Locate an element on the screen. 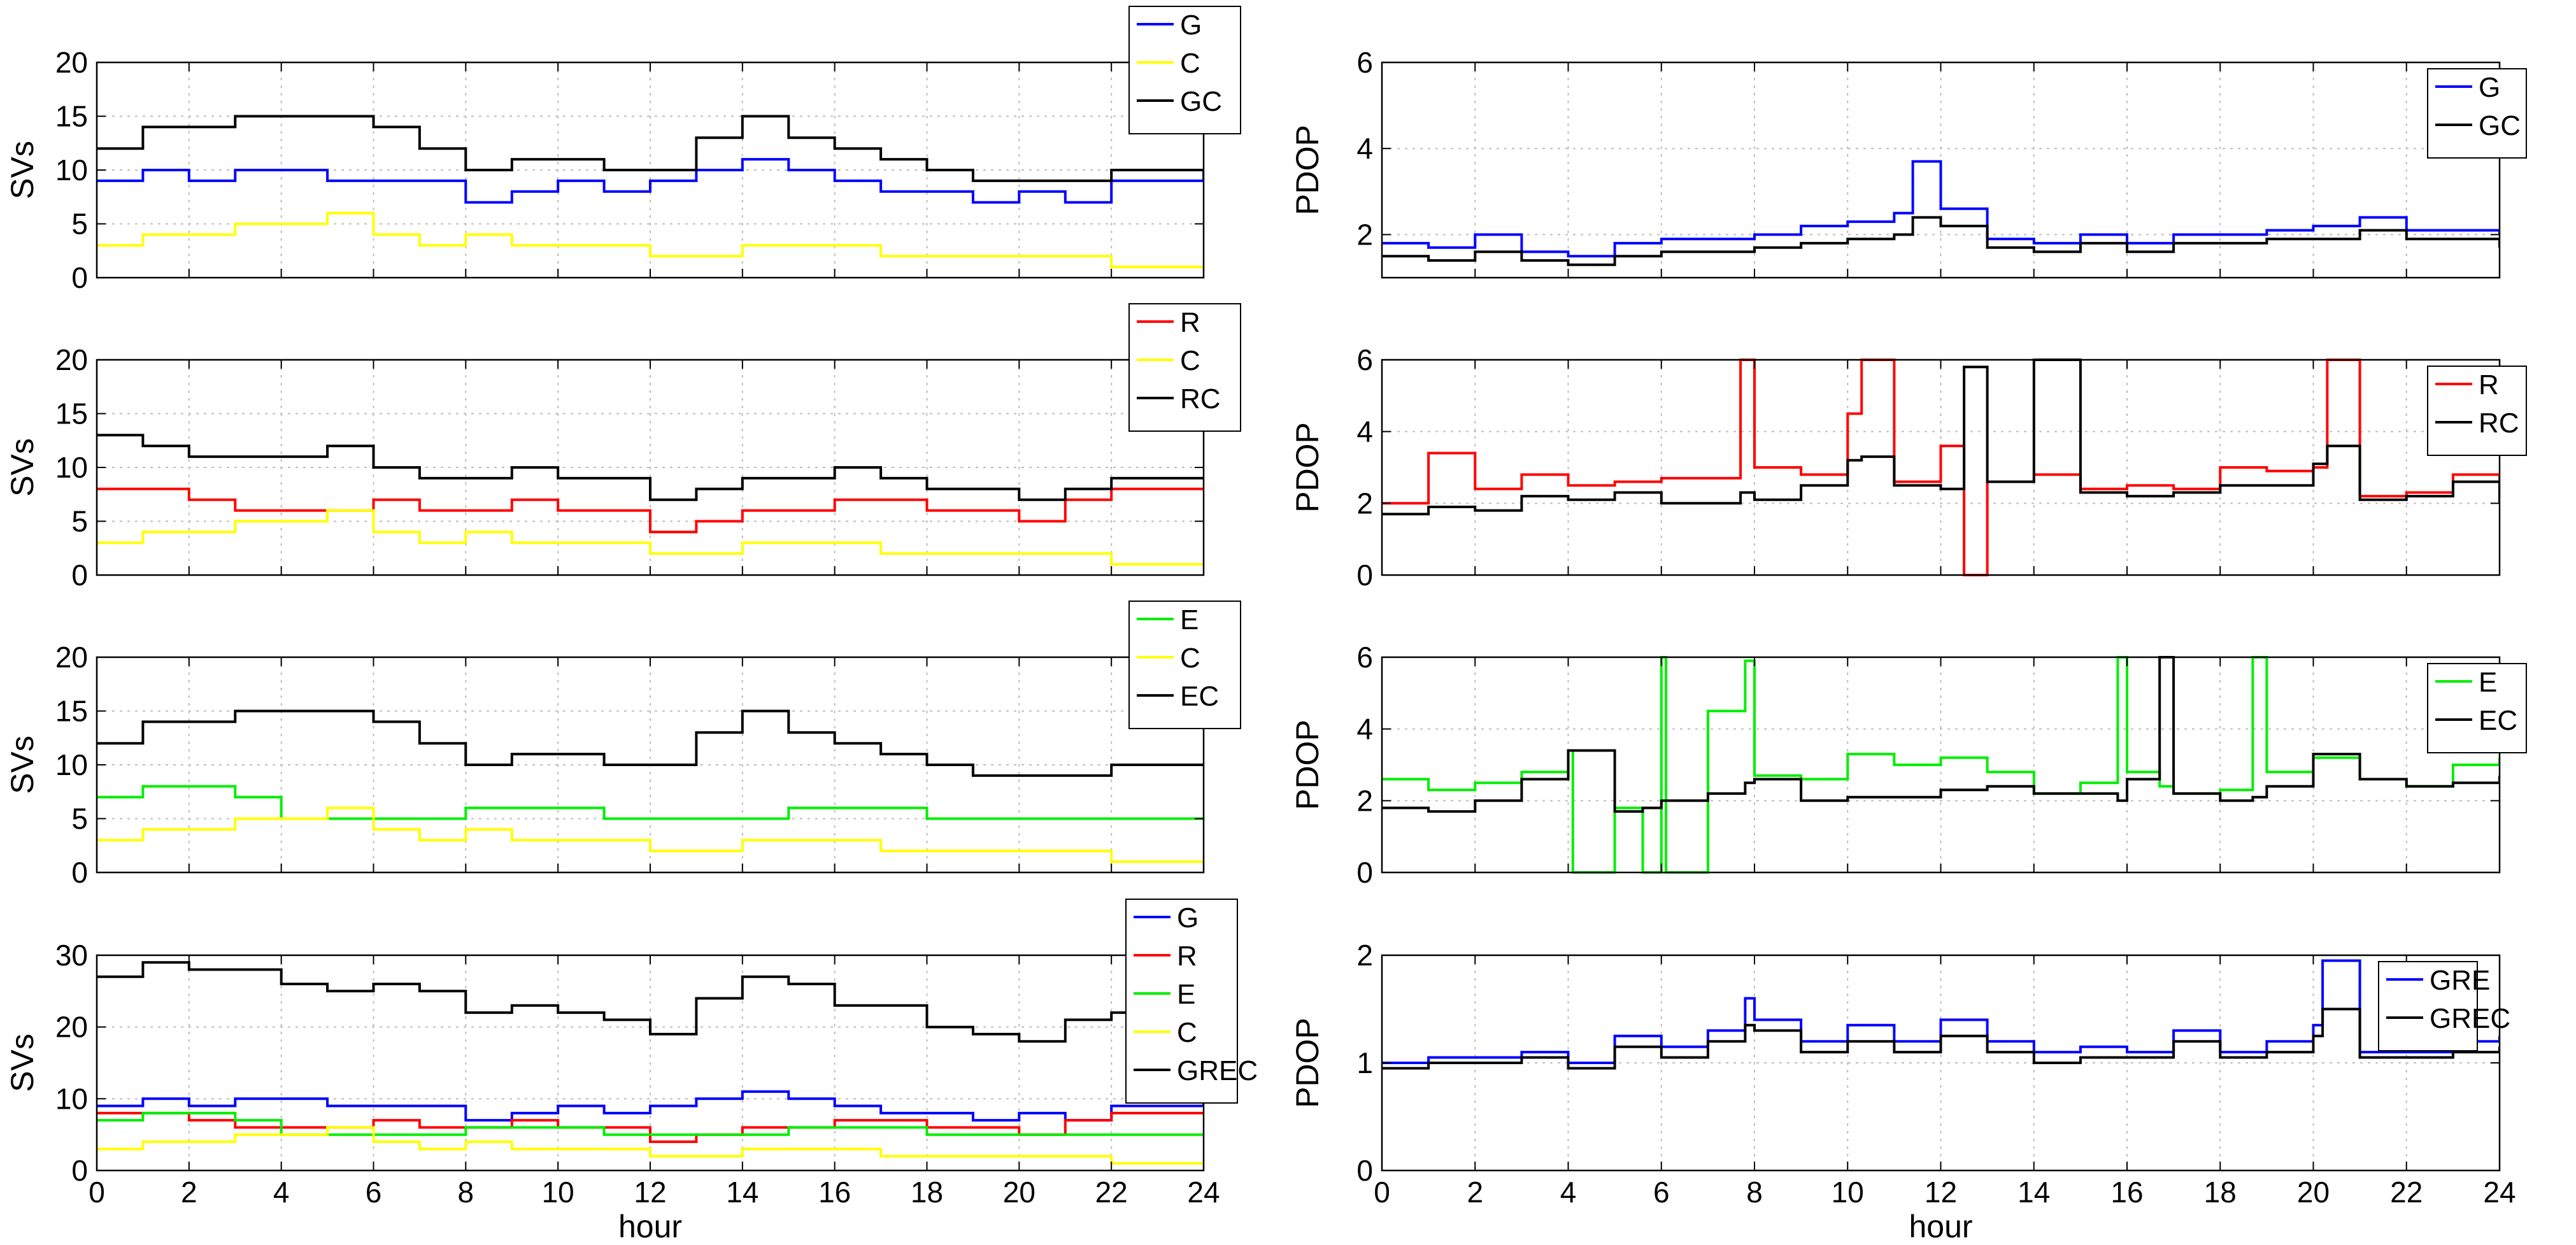 This screenshot has width=2576, height=1245. x-tick-label: 10 is located at coordinates (558, 1192).